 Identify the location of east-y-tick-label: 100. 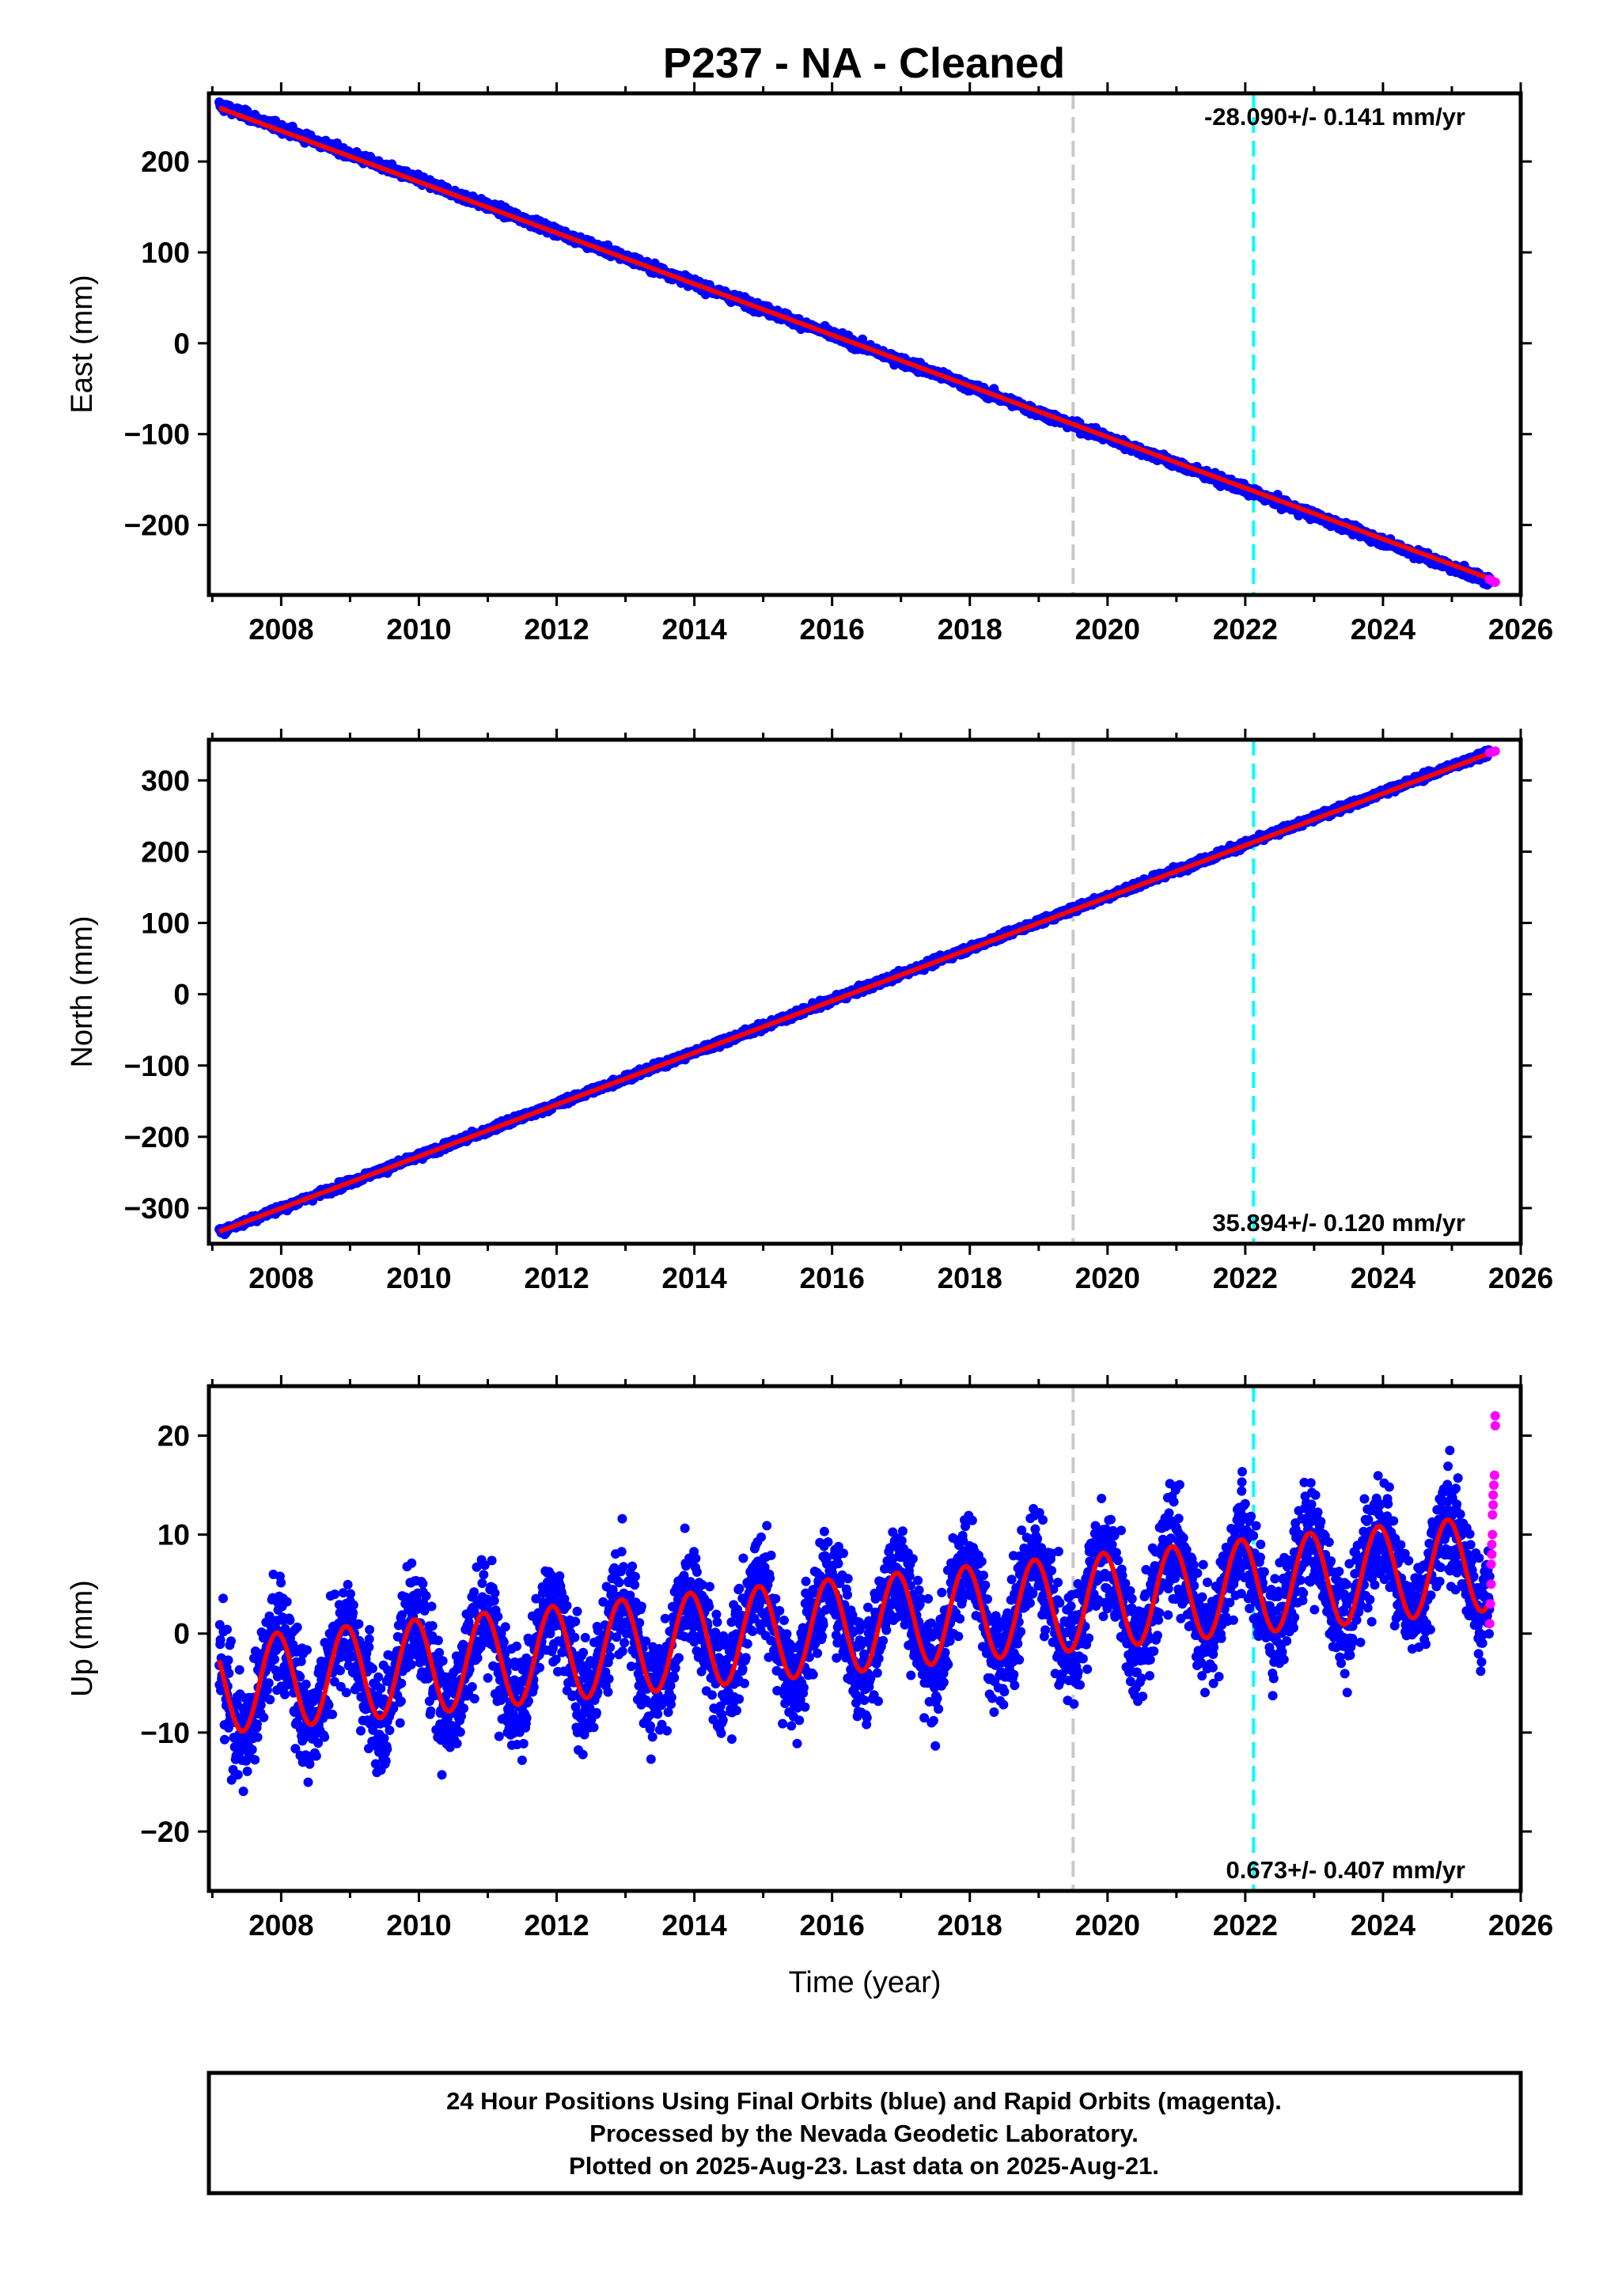
(165, 253).